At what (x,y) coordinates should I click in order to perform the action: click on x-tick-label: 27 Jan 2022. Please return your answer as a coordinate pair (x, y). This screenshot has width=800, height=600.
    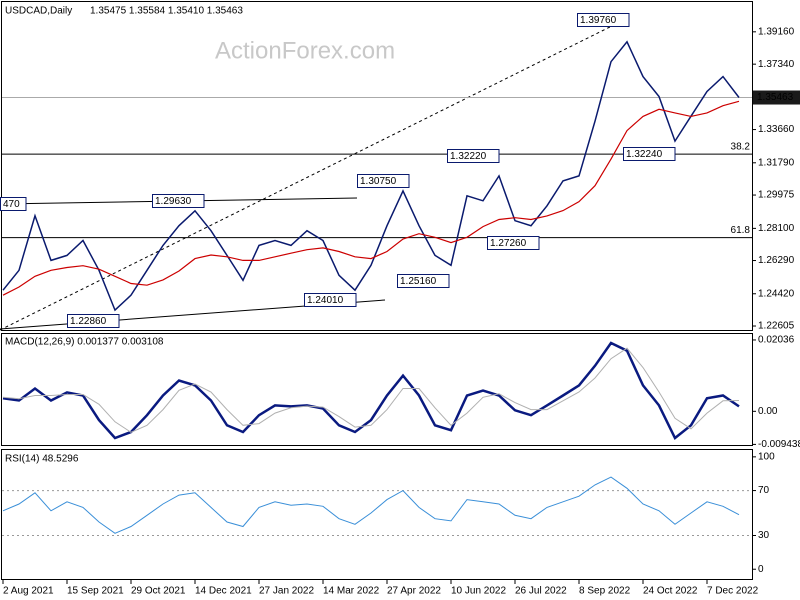
    Looking at the image, I should click on (286, 591).